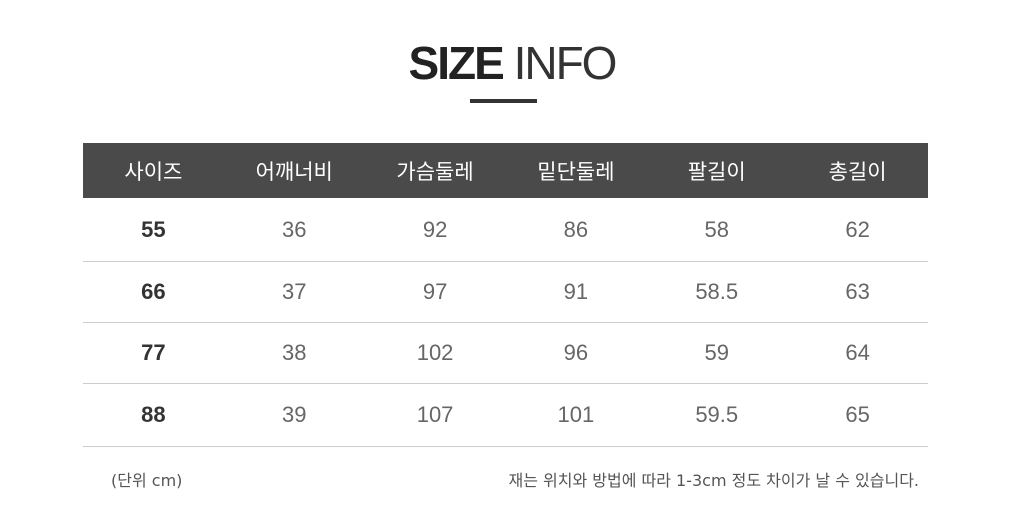 This screenshot has height=514, width=1024. I want to click on page-title: SIZE INFO, so click(512, 63).